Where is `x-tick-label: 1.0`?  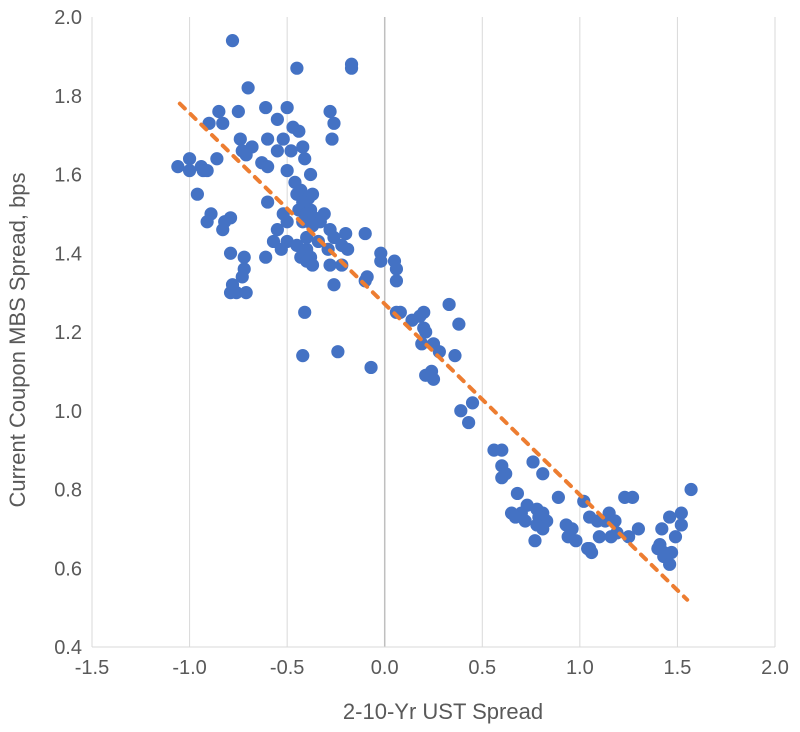
x-tick-label: 1.0 is located at coordinates (580, 668).